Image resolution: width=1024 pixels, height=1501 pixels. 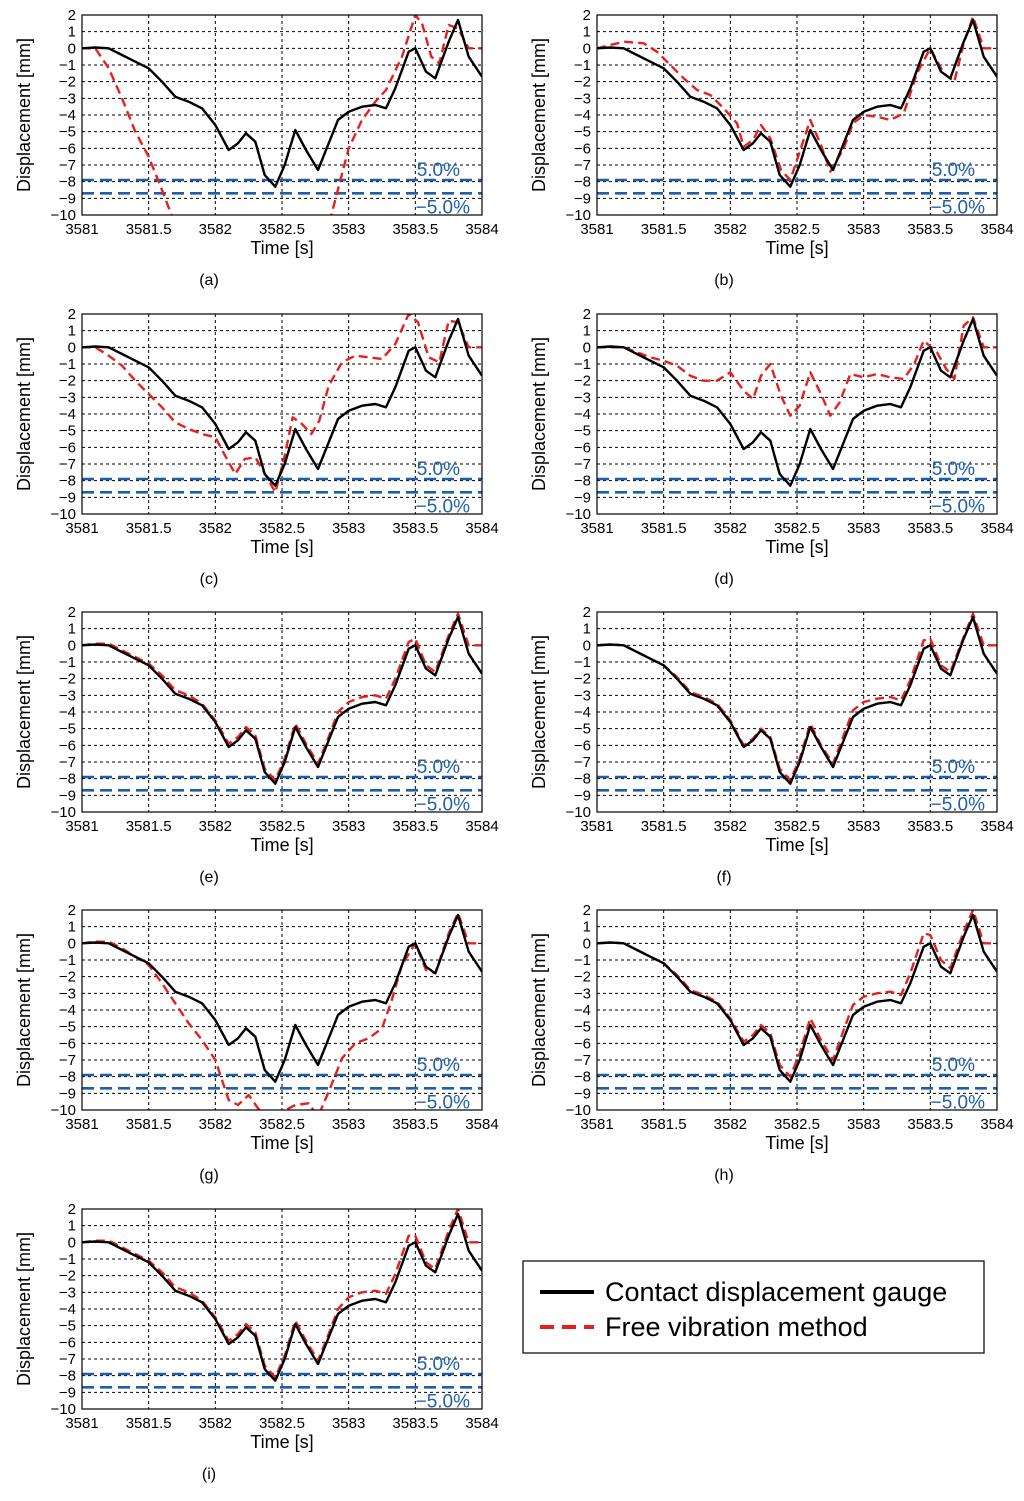 I want to click on panel-label: (d), so click(x=724, y=579).